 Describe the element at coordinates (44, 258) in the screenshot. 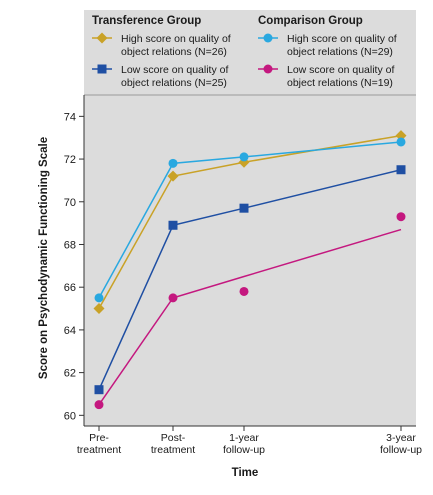

I see `y-axis-title: Score on Psychodynamic Functioning Scale` at that location.